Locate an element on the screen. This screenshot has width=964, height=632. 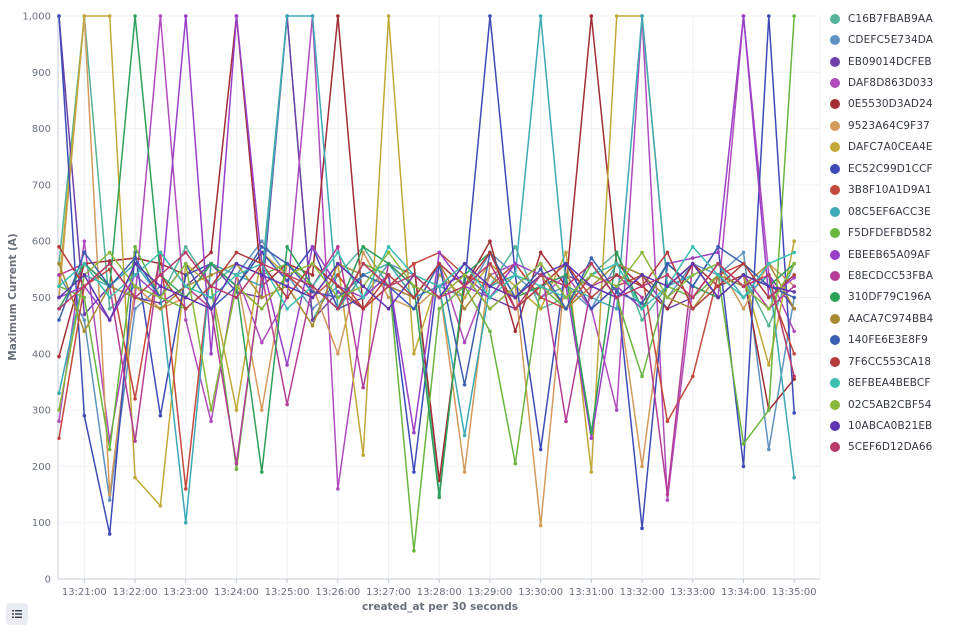
legend-item: 0E5530D3AD24 is located at coordinates (894, 104).